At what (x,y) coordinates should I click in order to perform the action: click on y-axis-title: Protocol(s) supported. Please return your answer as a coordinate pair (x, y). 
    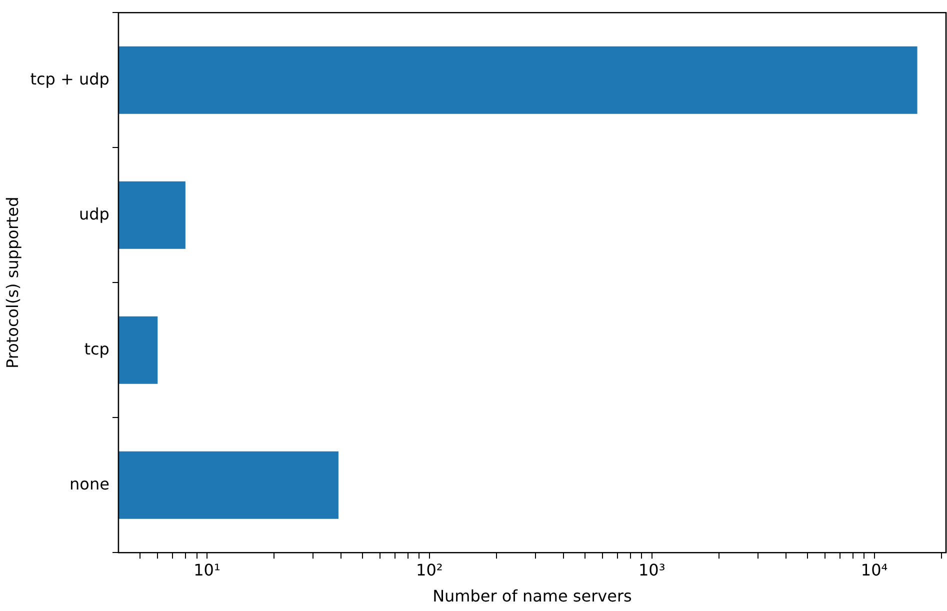
    Looking at the image, I should click on (12, 282).